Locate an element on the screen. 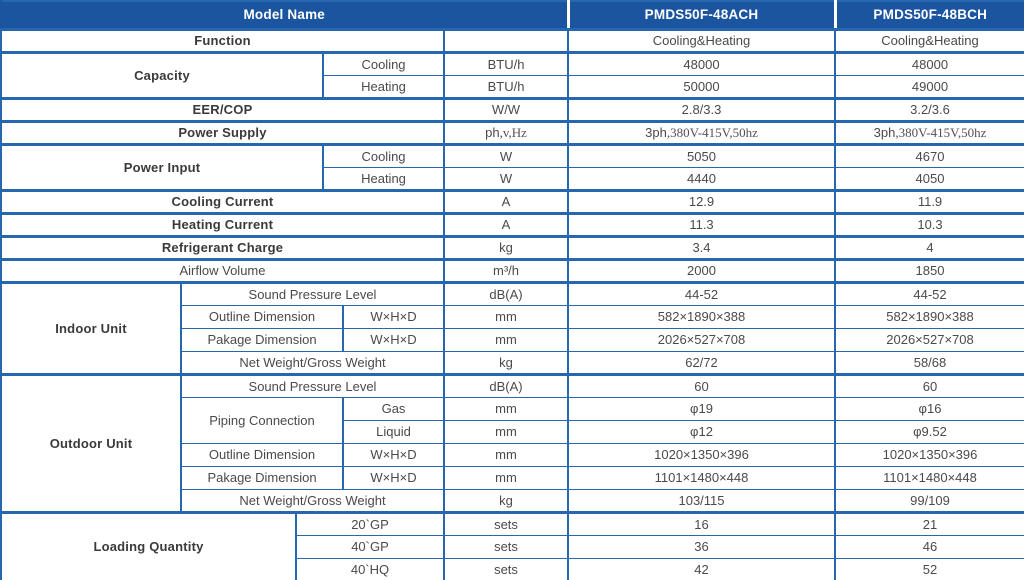  power-supply-unit: ph,v,Hz is located at coordinates (506, 133).